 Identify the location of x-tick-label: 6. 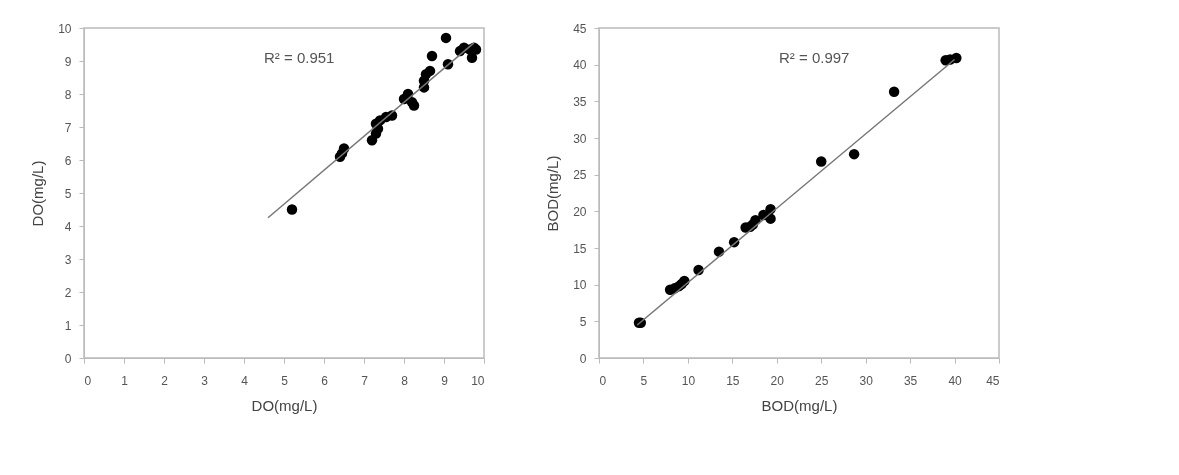
(325, 380).